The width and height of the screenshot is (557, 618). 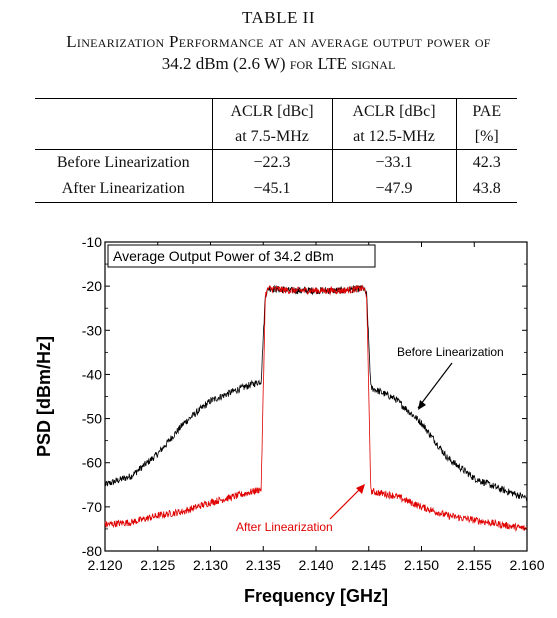 What do you see at coordinates (315, 565) in the screenshot?
I see `x-tick-label: 2.140` at bounding box center [315, 565].